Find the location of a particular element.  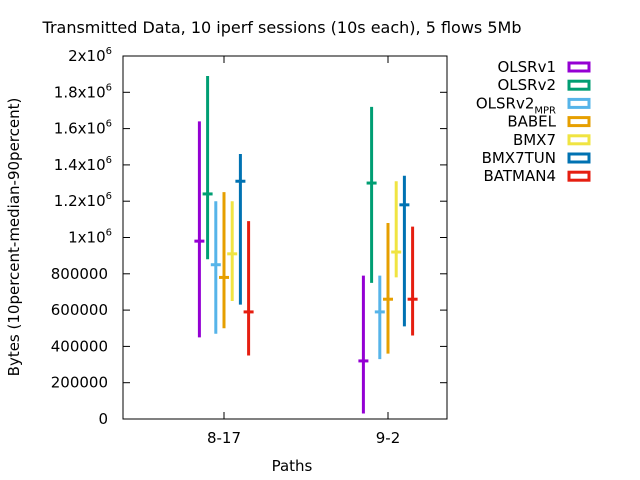

y-tick-label-base: 1.4x10 is located at coordinates (80, 165).